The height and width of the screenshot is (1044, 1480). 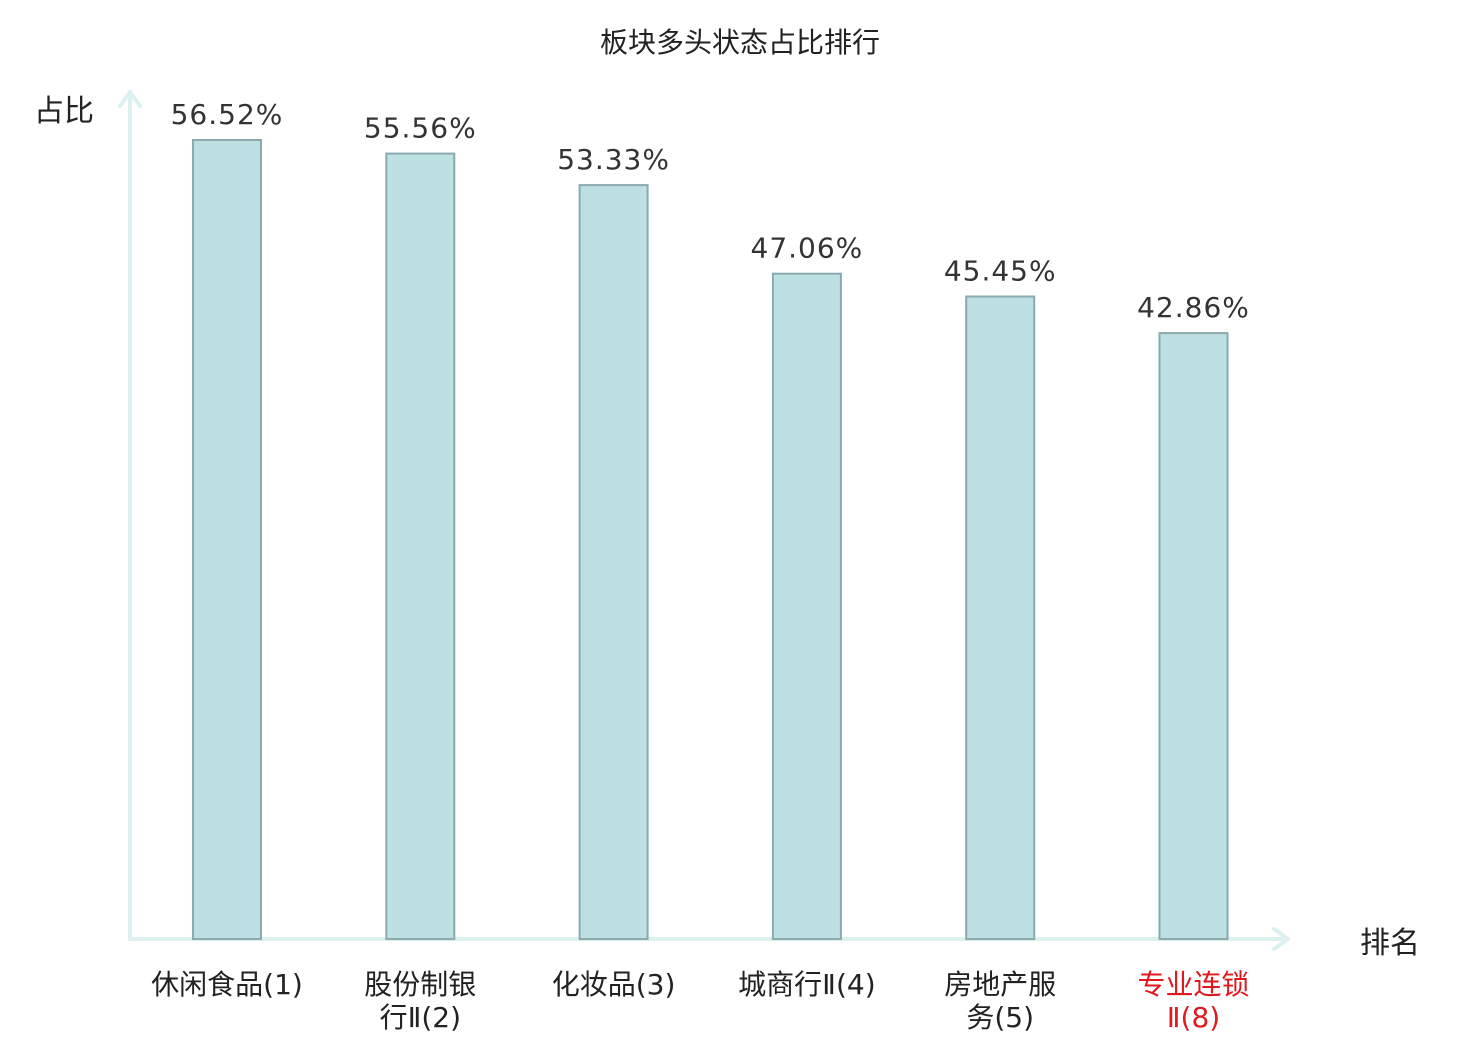 What do you see at coordinates (1193, 1017) in the screenshot?
I see `category-label-line: Ⅱ(8)` at bounding box center [1193, 1017].